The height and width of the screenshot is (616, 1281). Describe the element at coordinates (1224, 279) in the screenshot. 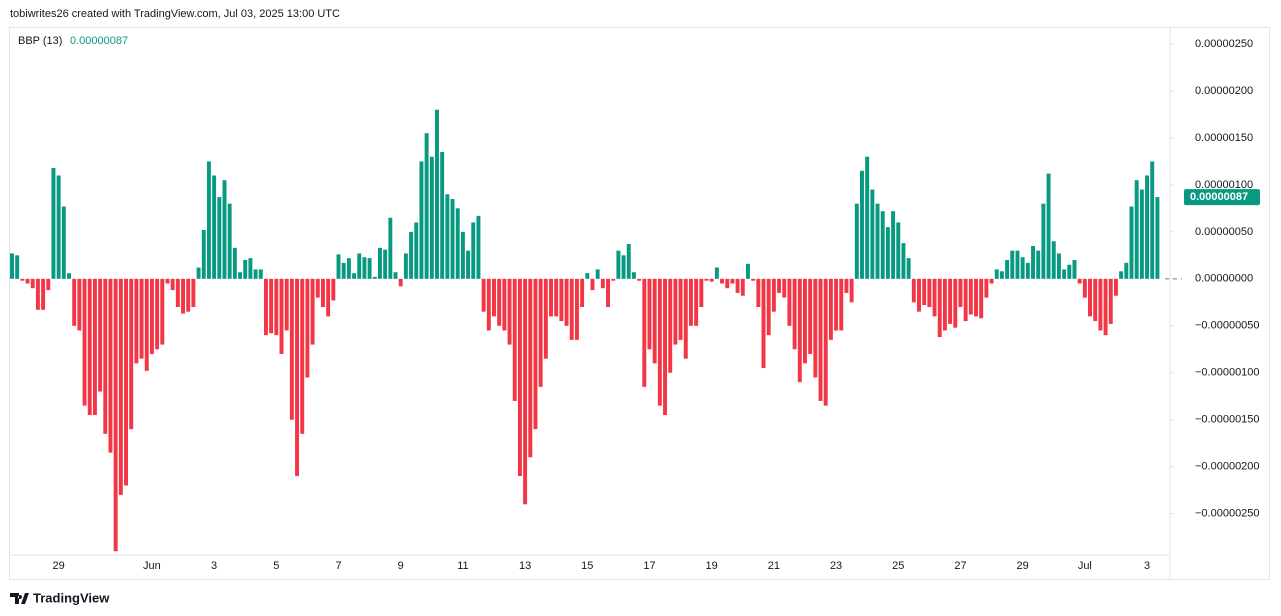

I see `y-tick-label: 0.00000000` at that location.